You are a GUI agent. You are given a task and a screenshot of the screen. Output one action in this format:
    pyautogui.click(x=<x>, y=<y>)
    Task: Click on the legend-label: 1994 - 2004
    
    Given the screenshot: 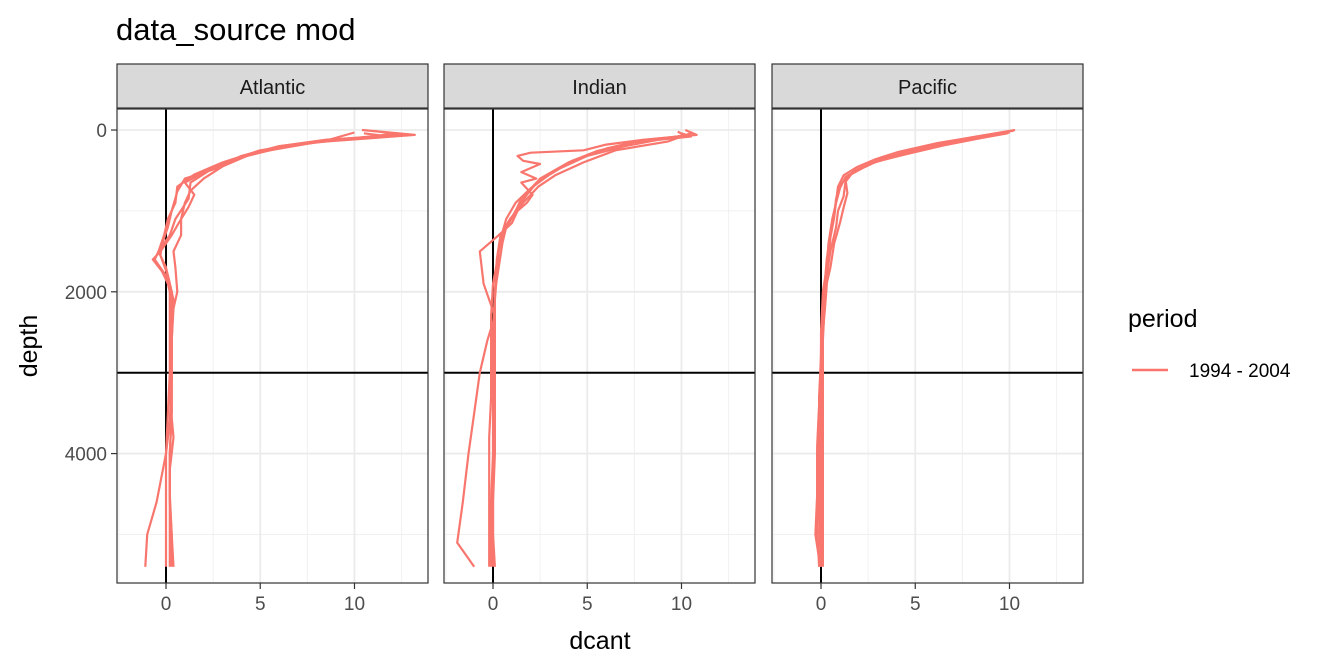 What is the action you would take?
    pyautogui.click(x=1240, y=371)
    